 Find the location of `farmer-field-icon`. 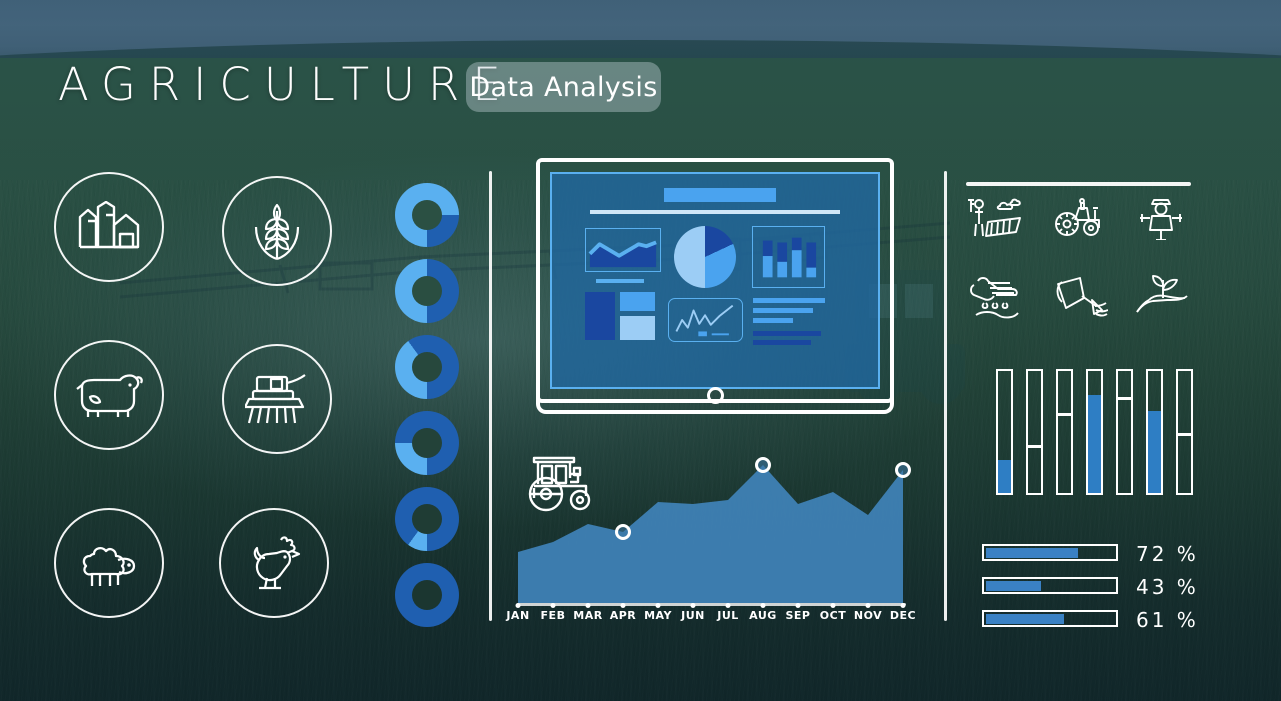

farmer-field-icon is located at coordinates (995, 218).